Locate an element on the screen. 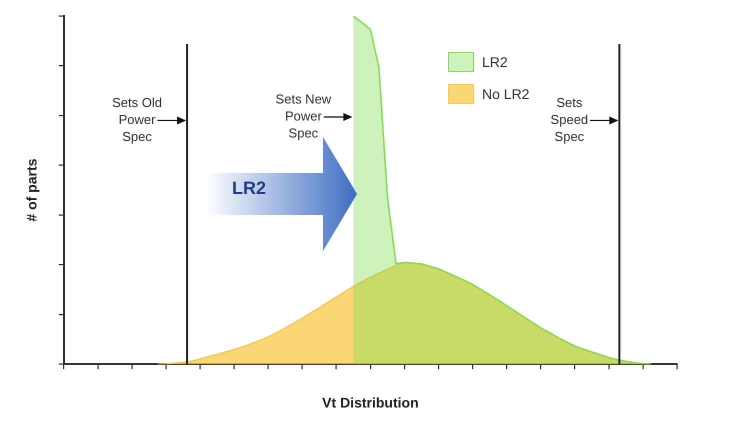 This screenshot has width=747, height=426. x-axis-title: Vt Distribution is located at coordinates (370, 402).